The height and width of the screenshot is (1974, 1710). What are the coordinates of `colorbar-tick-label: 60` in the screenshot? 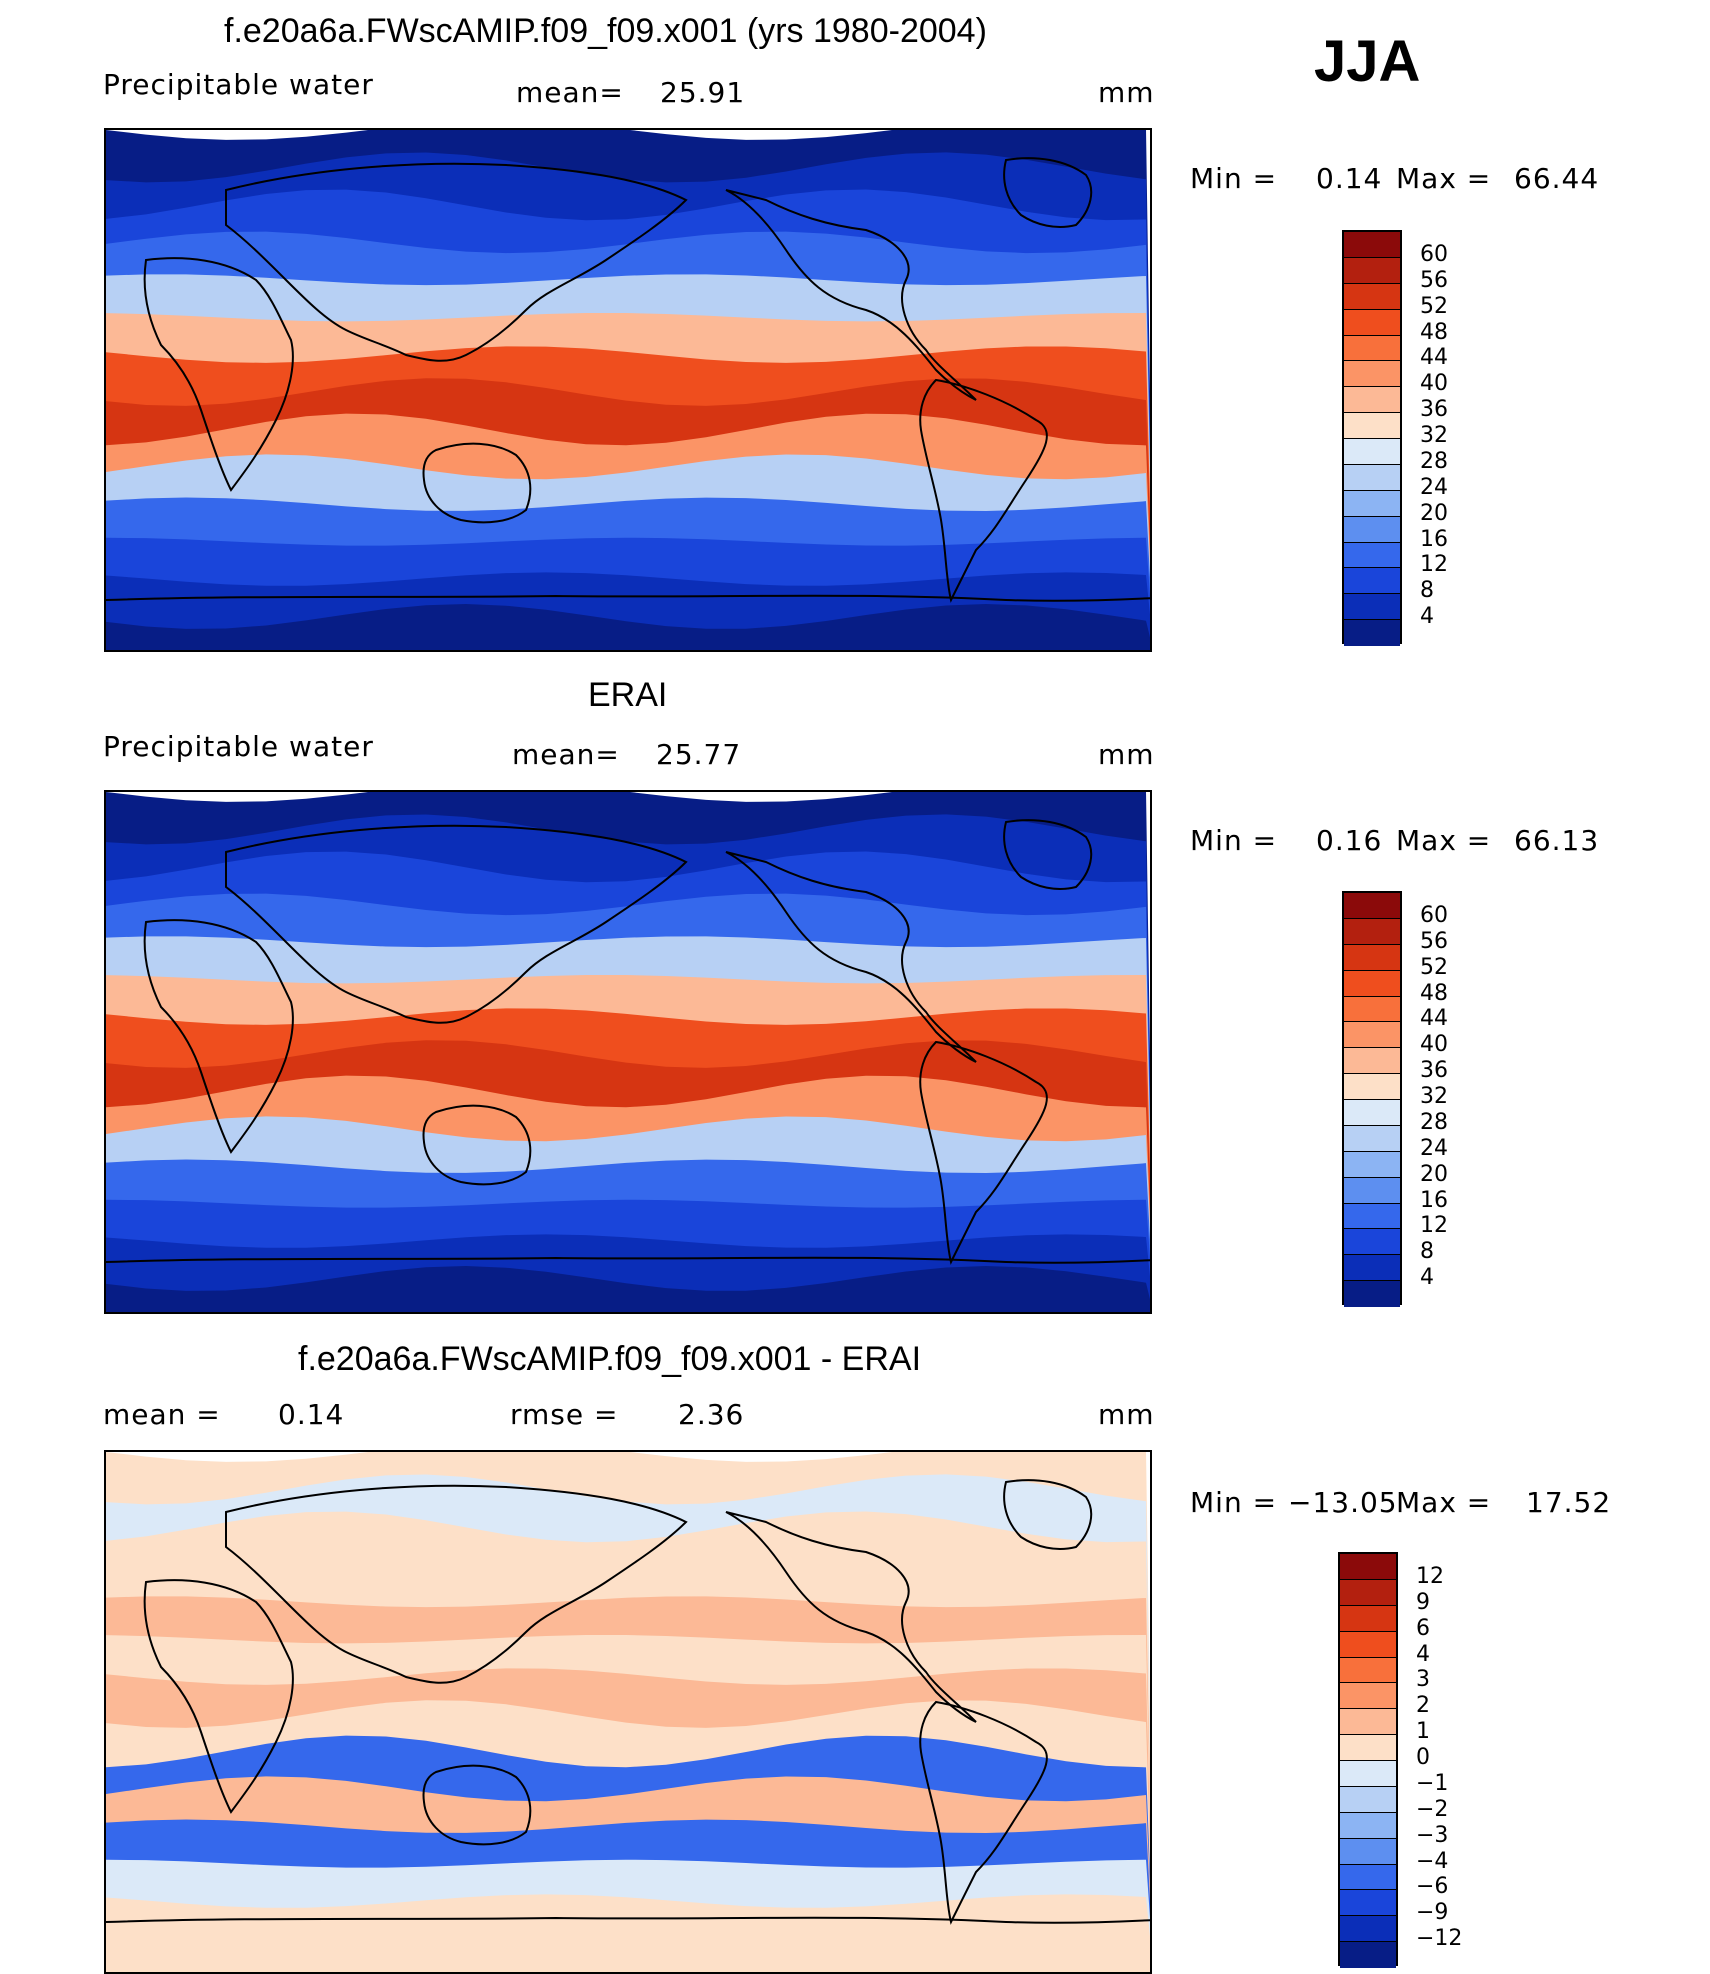 It's located at (1434, 915).